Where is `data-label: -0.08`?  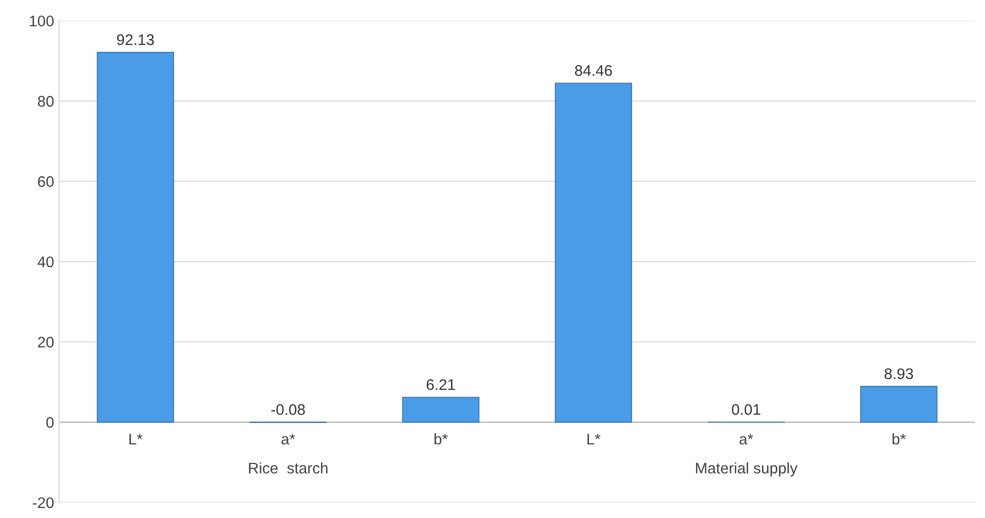
data-label: -0.08 is located at coordinates (288, 409).